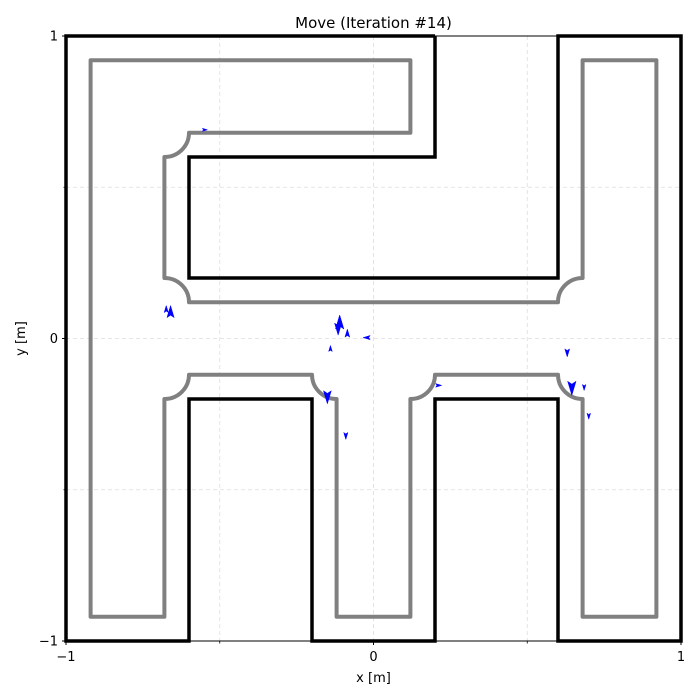 This screenshot has width=700, height=700. Describe the element at coordinates (54, 37) in the screenshot. I see `y-tick-label: 1` at that location.